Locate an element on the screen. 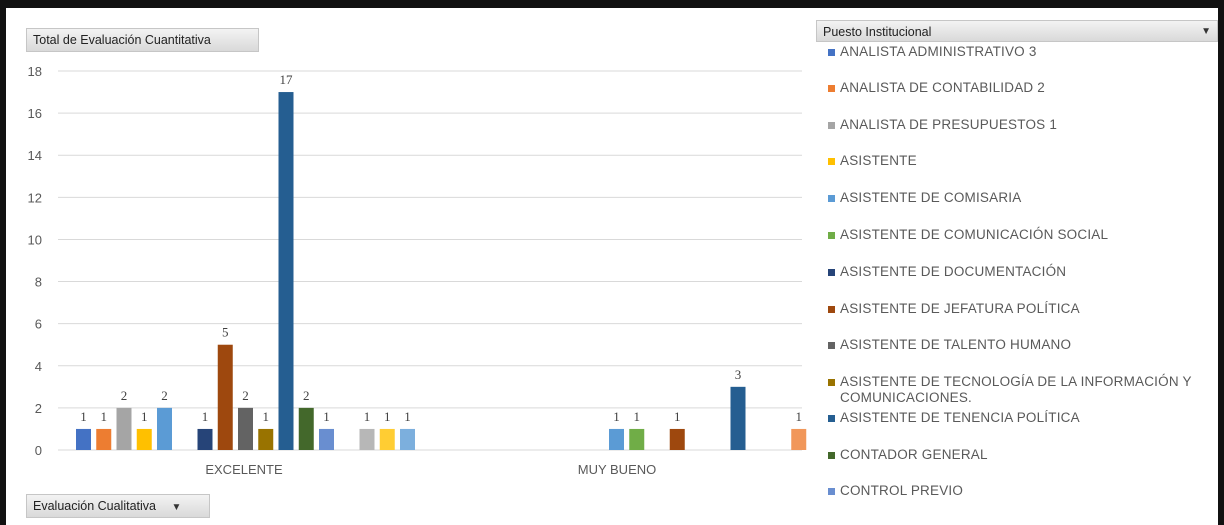  y-tick-label: 0 is located at coordinates (38, 450).